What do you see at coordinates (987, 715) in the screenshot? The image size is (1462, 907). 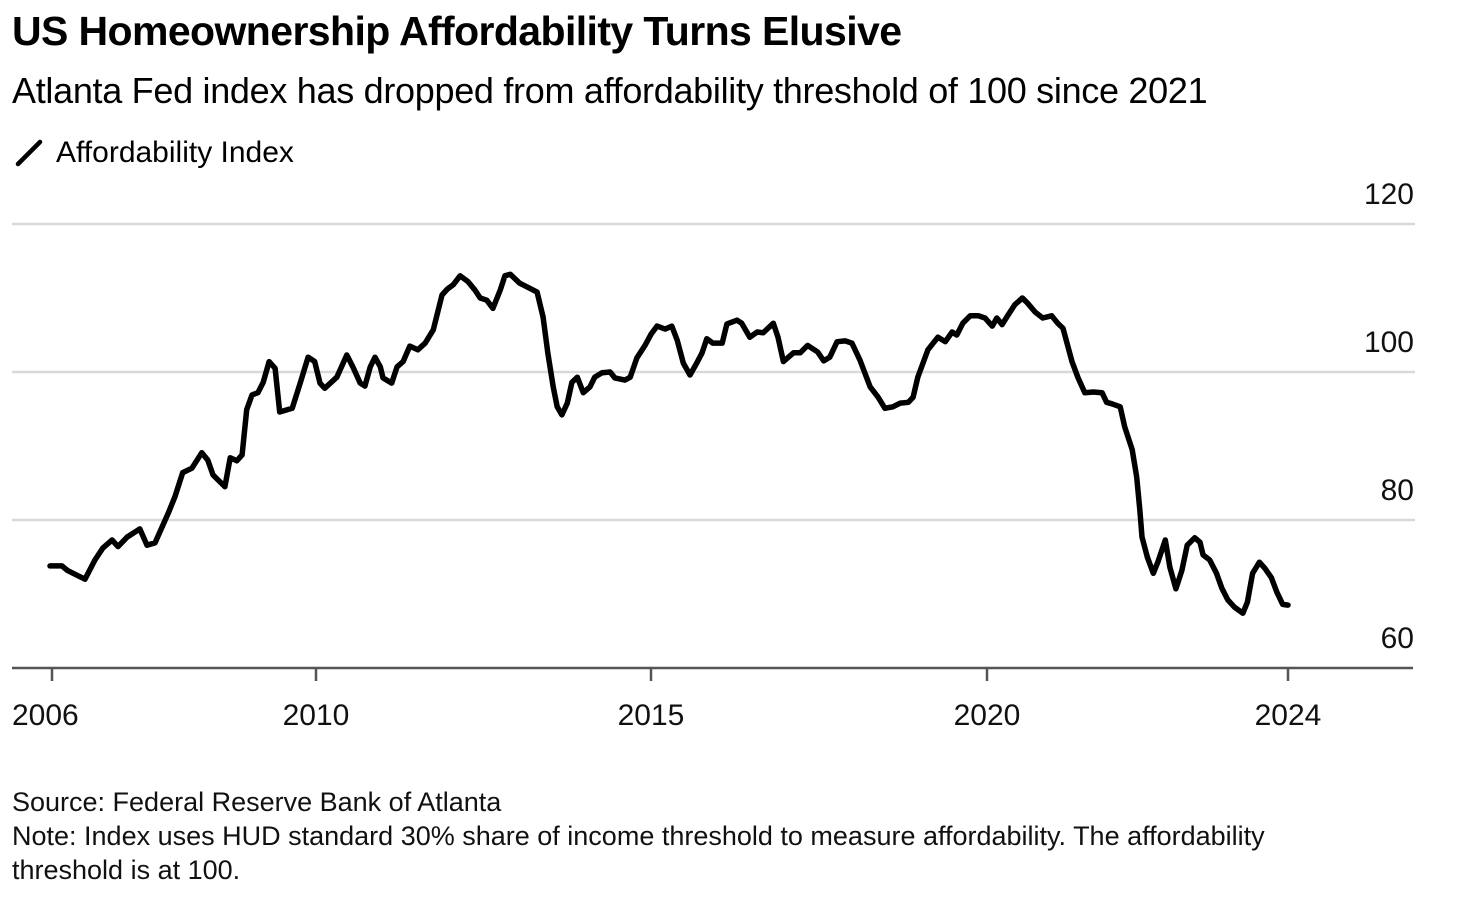 I see `x-tick-label: 2020` at bounding box center [987, 715].